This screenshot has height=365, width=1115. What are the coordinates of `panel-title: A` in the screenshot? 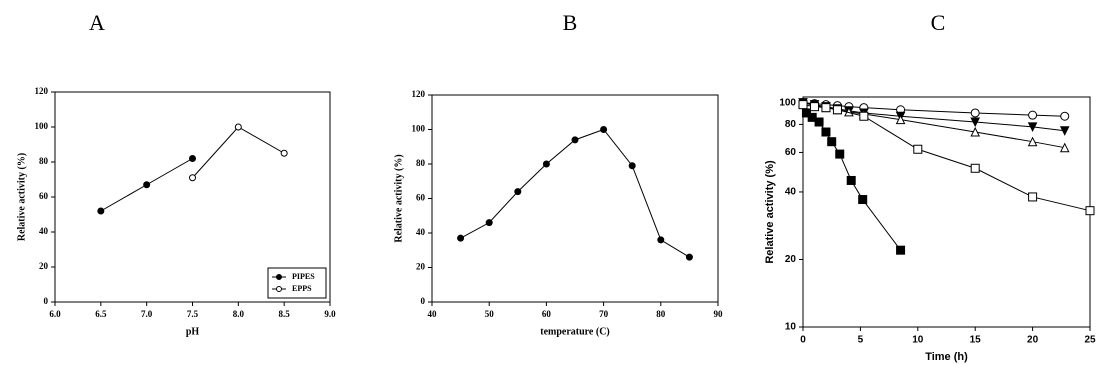 It's located at (97, 22).